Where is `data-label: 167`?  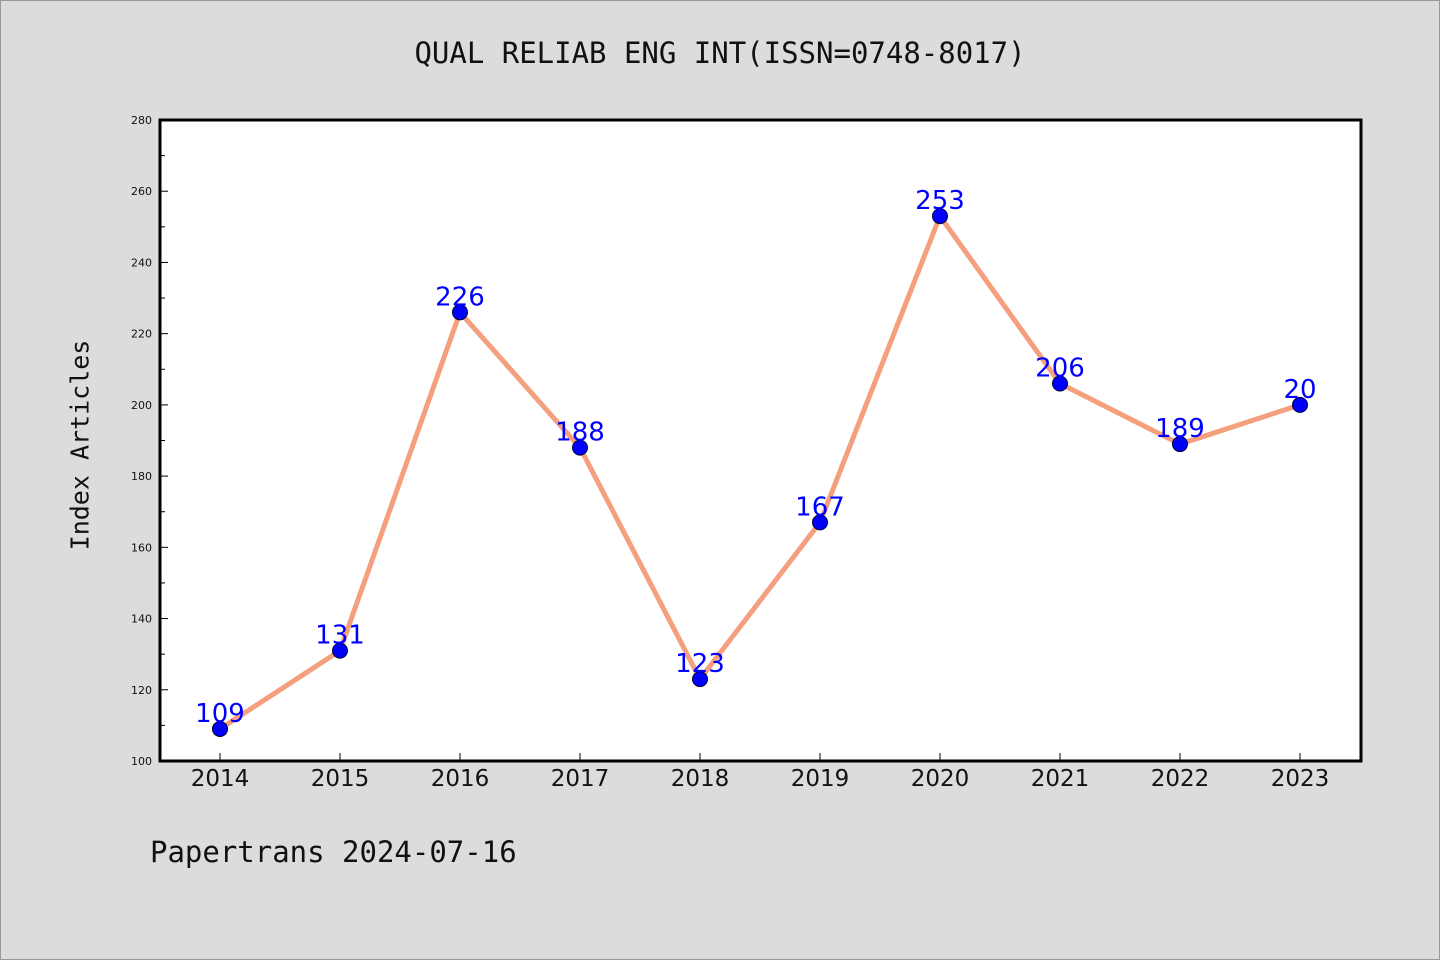
data-label: 167 is located at coordinates (820, 507).